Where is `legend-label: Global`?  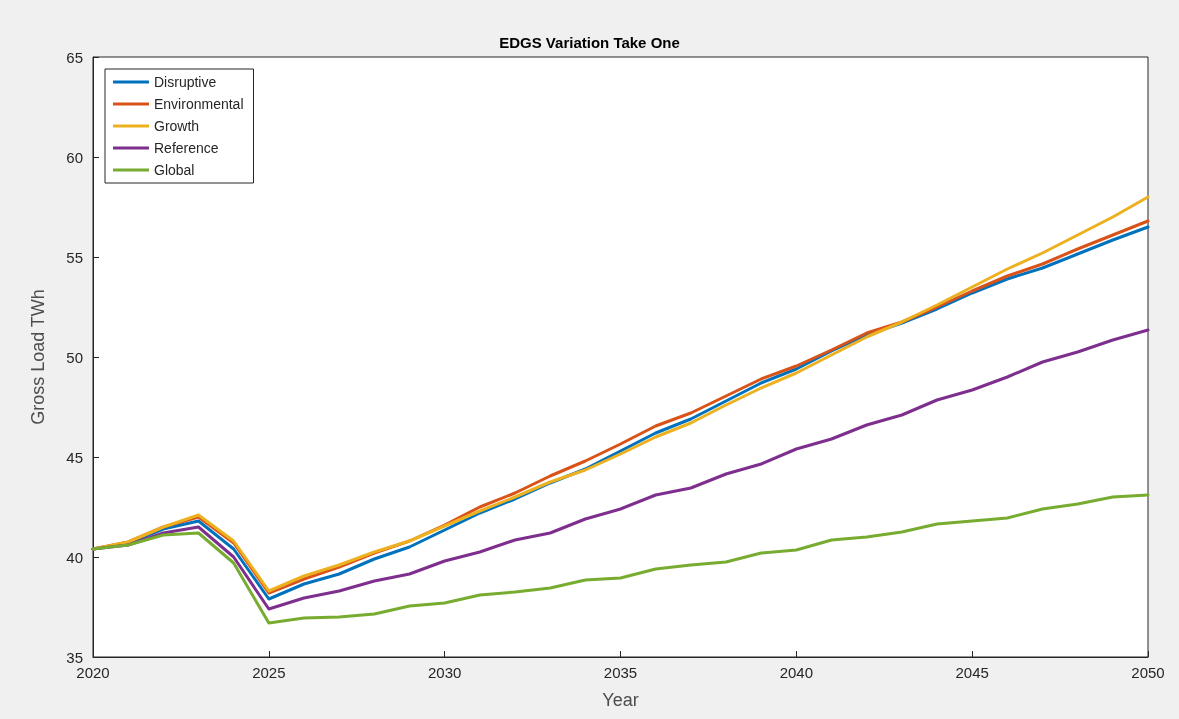 legend-label: Global is located at coordinates (174, 170).